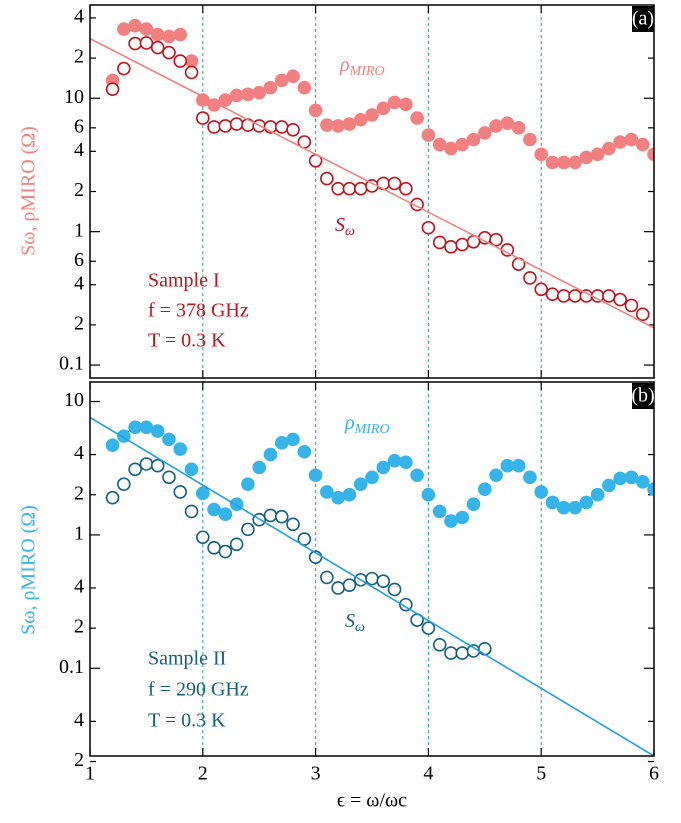 This screenshot has width=681, height=823. I want to click on annotation: Sample I, so click(184, 281).